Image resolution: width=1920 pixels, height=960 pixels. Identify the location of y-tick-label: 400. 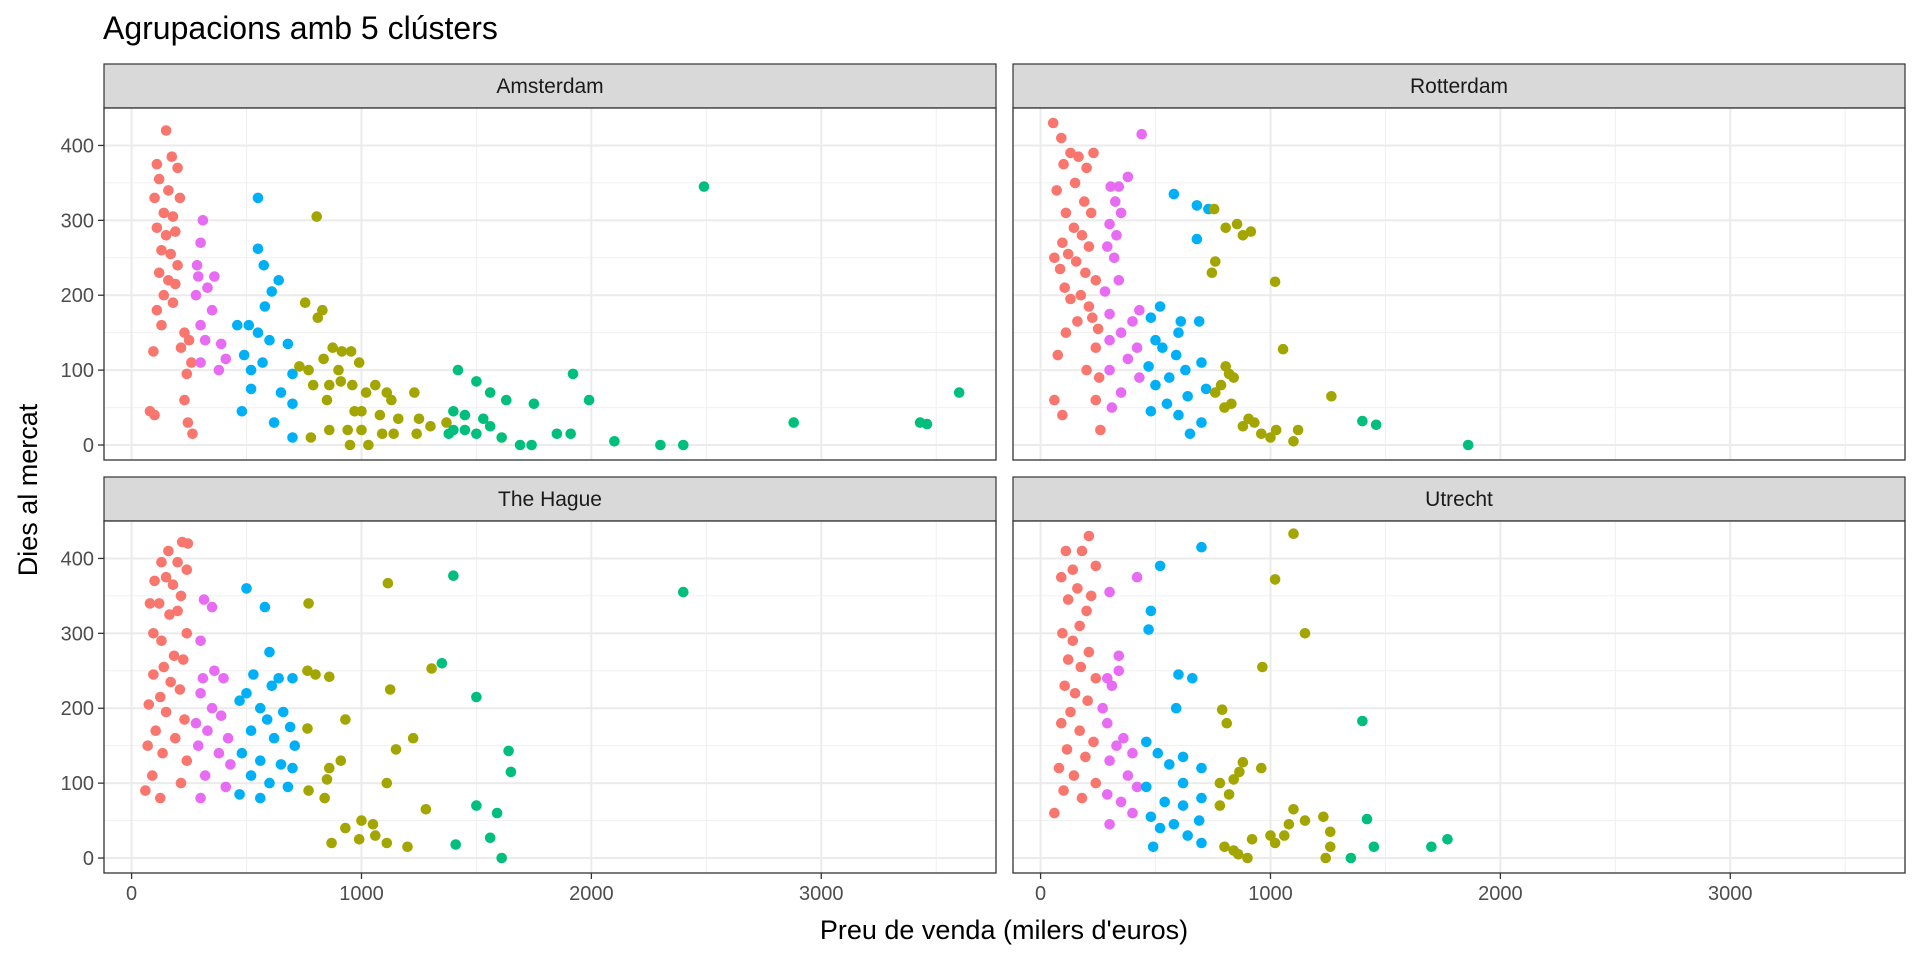
(77, 559).